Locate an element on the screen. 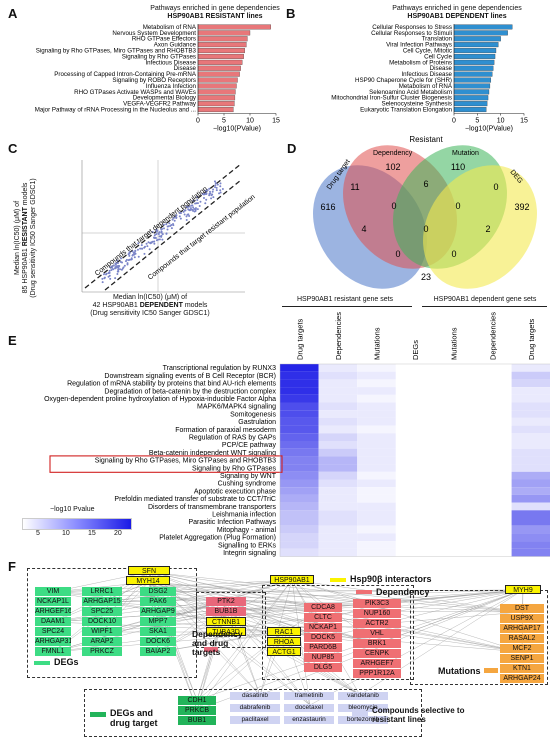 Image resolution: width=550 pixels, height=743 pixels. heatmap-row-label: Somitogenesis is located at coordinates (253, 414).